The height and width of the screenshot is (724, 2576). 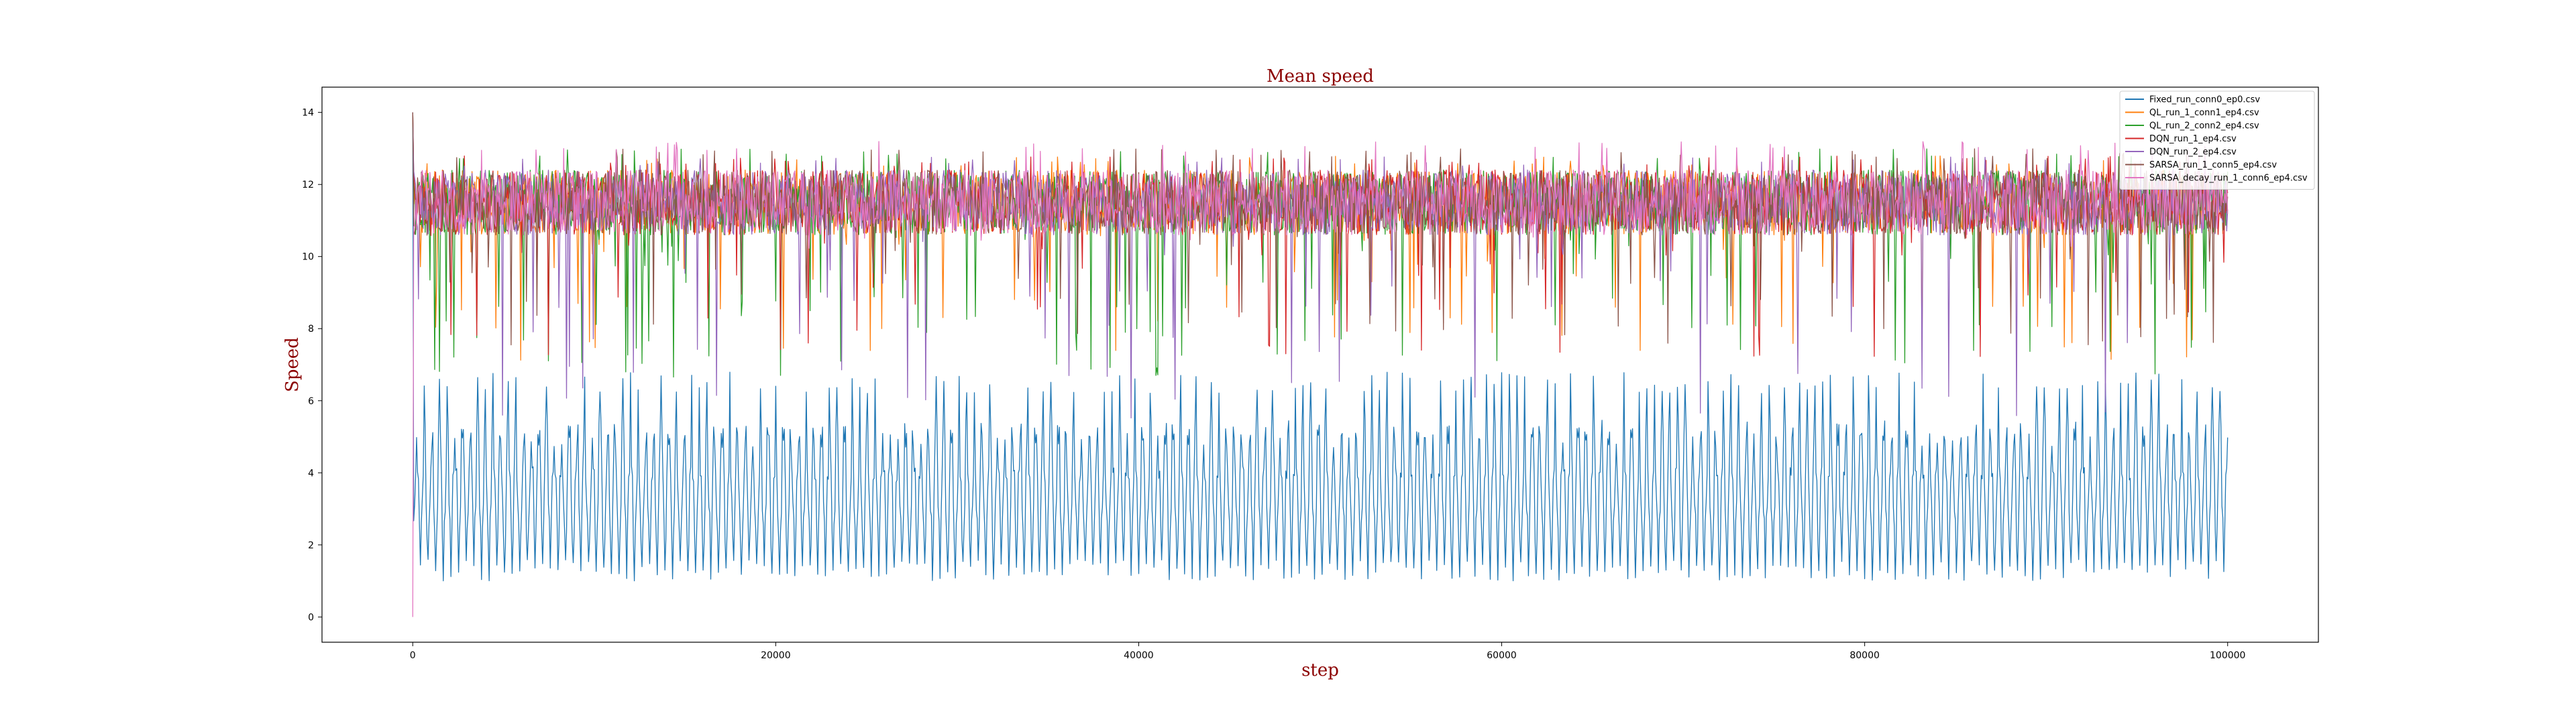 I want to click on y-tick-label: 10, so click(x=308, y=257).